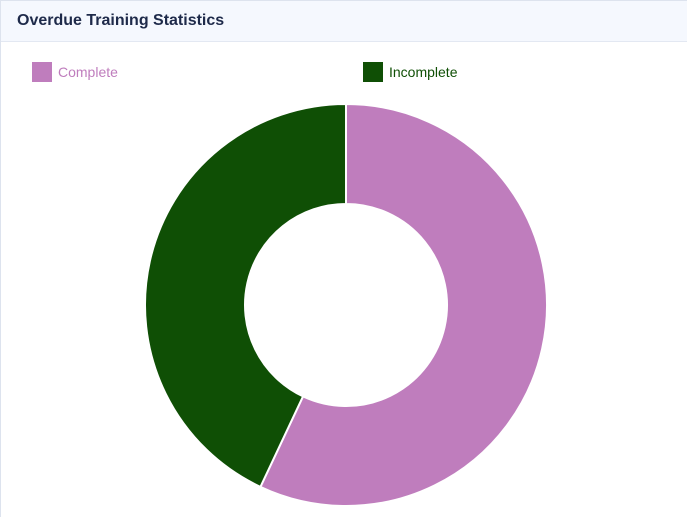 This screenshot has width=688, height=519. What do you see at coordinates (373, 72) in the screenshot?
I see `legend-swatch-incomplete` at bounding box center [373, 72].